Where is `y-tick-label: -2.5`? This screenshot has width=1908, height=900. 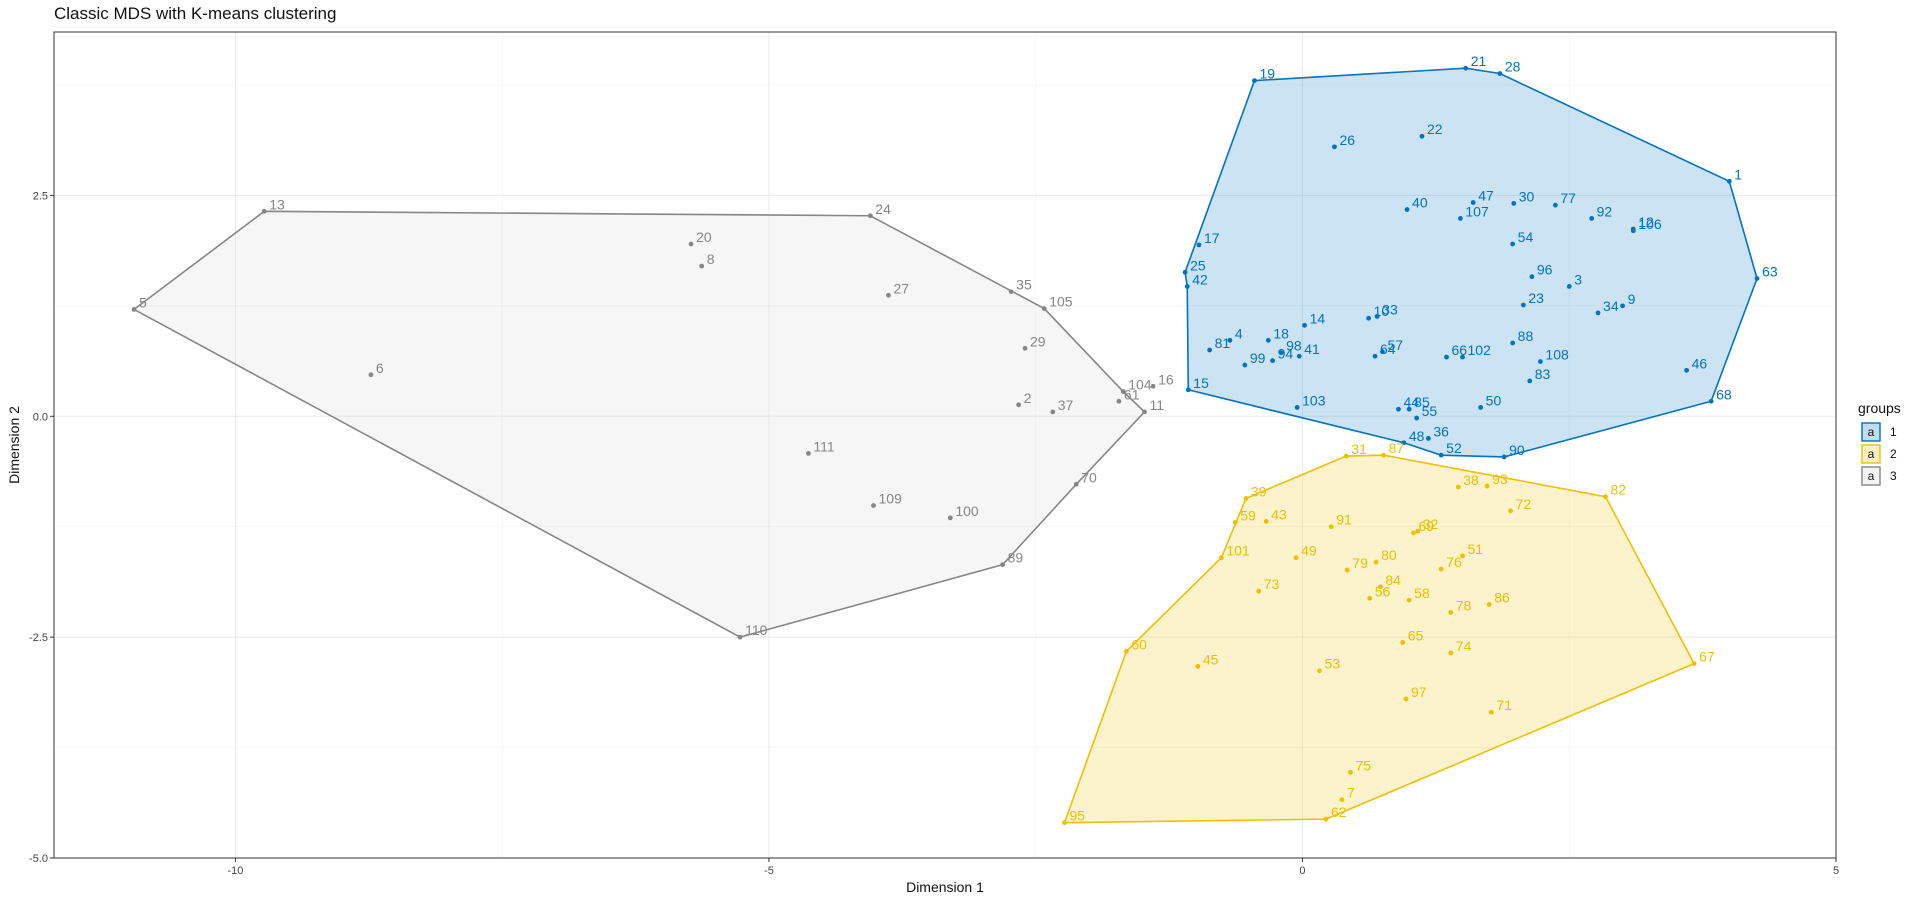
y-tick-label: -2.5 is located at coordinates (38, 638).